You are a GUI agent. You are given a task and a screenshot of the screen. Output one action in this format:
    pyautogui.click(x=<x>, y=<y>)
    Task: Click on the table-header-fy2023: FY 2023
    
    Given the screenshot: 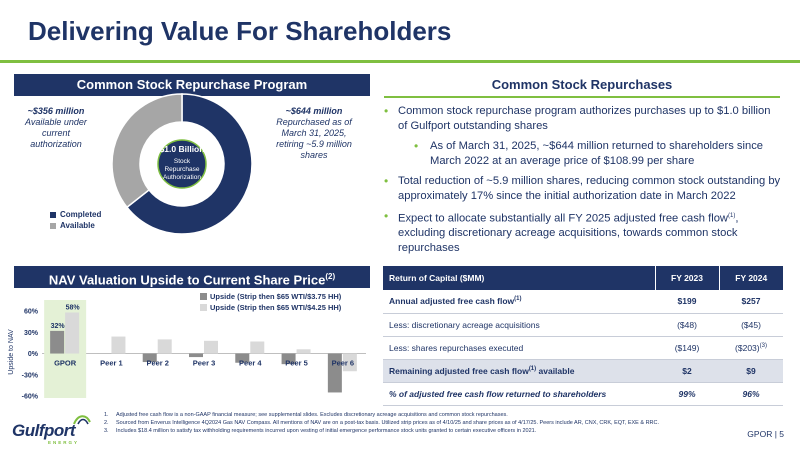 What is the action you would take?
    pyautogui.click(x=687, y=278)
    